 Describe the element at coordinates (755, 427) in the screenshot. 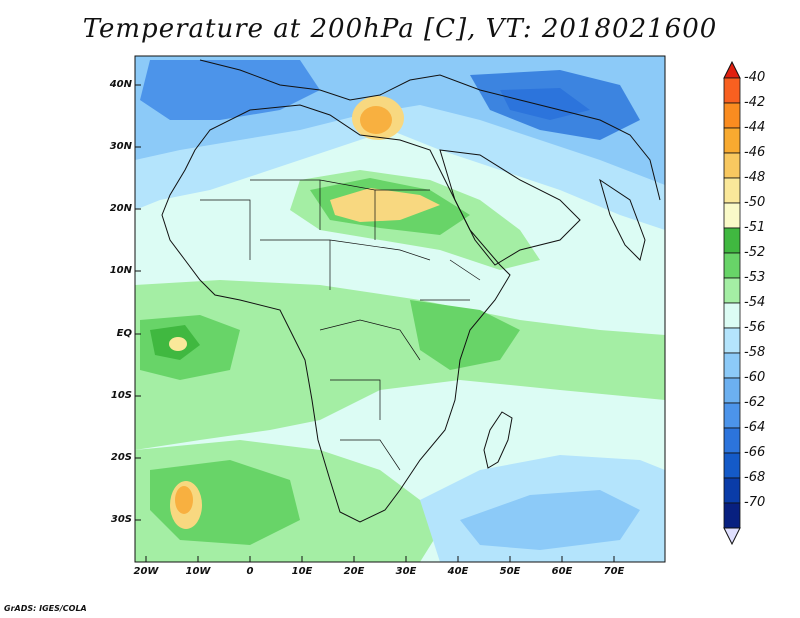

I see `colorbar-label: -64` at that location.